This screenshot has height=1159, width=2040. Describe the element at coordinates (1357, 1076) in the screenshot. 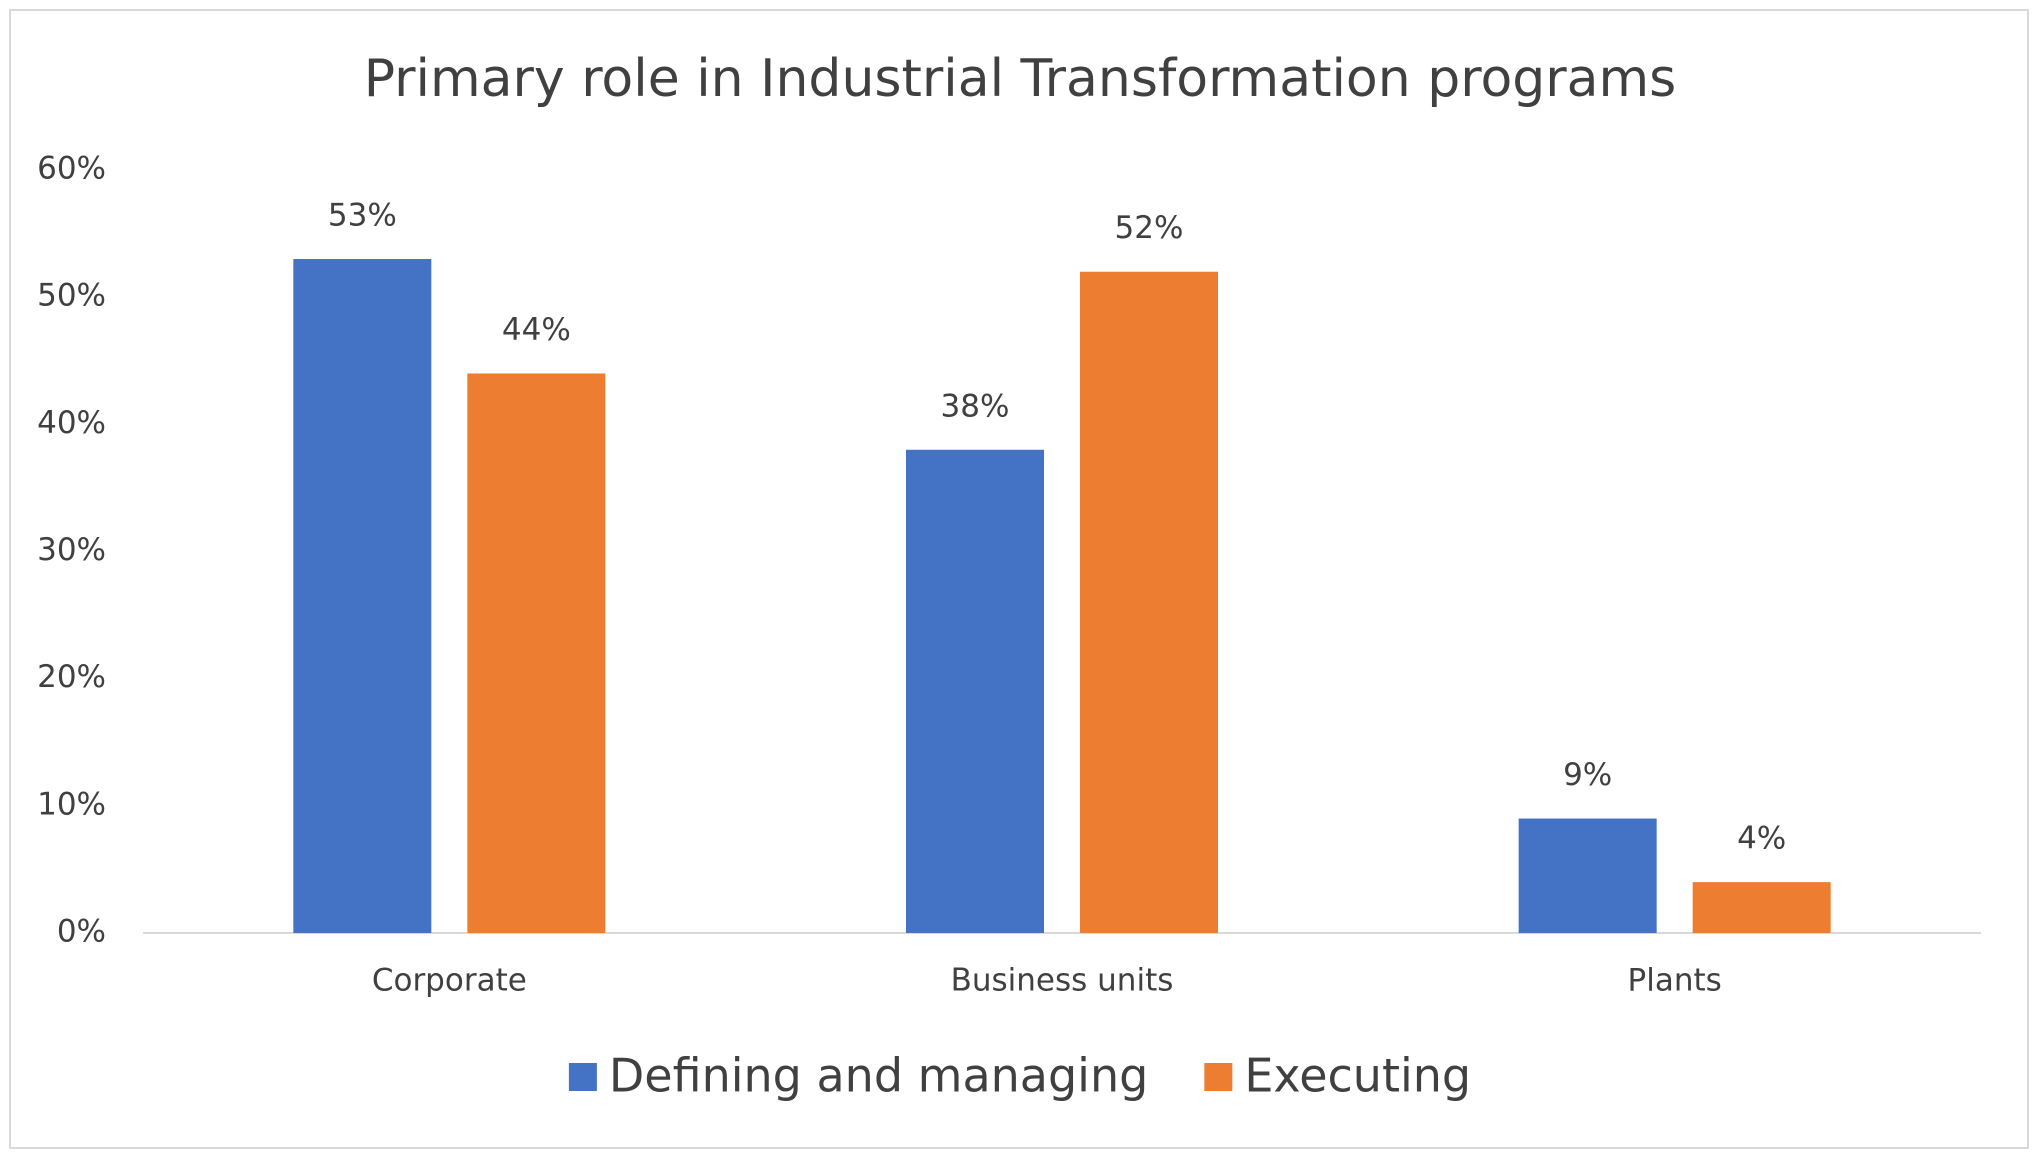

I see `legend-label: Executing` at that location.